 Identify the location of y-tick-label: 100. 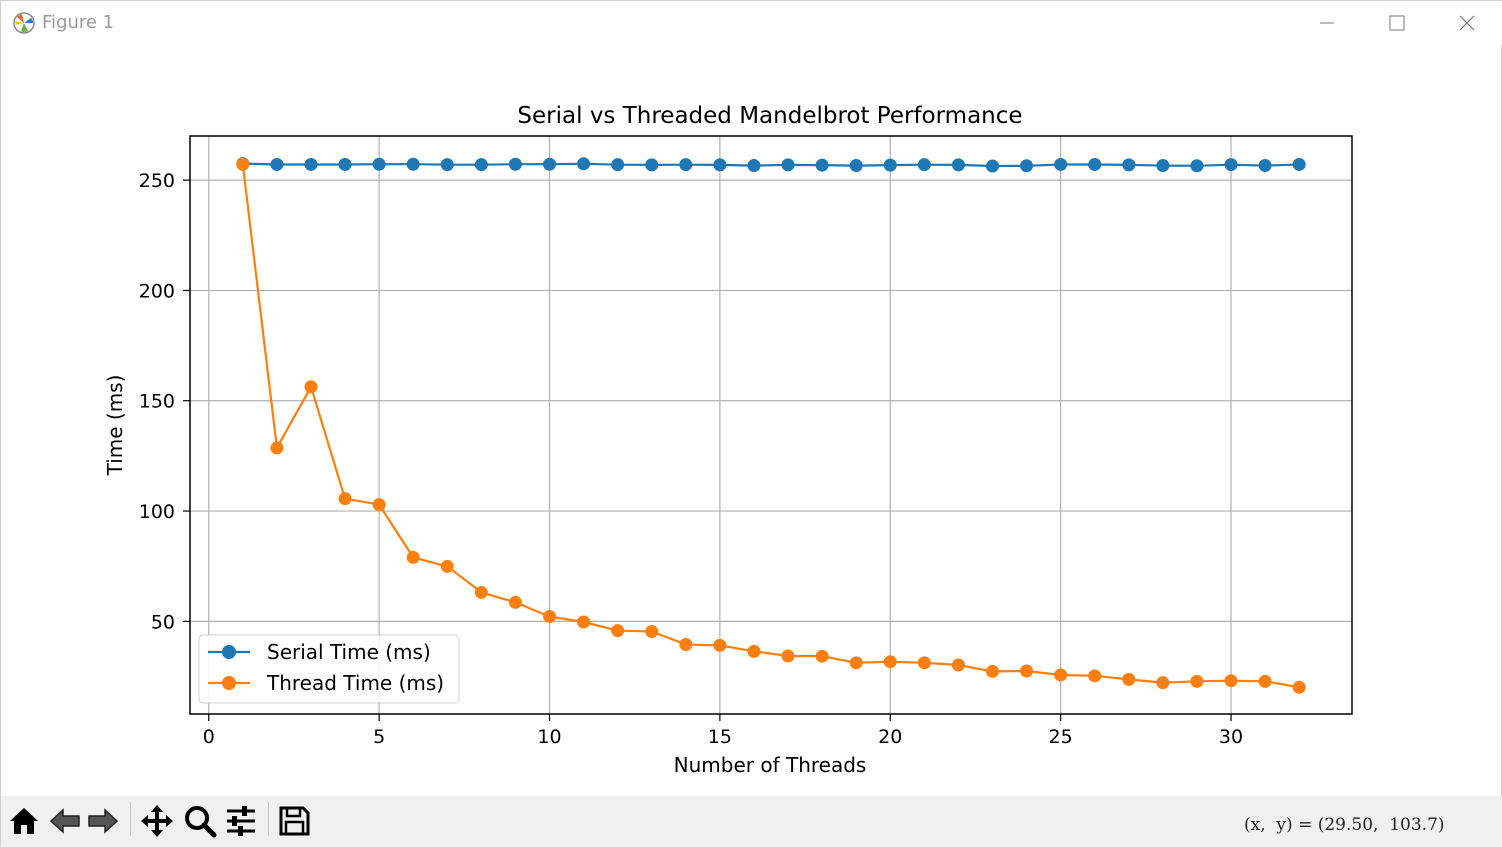
(157, 512).